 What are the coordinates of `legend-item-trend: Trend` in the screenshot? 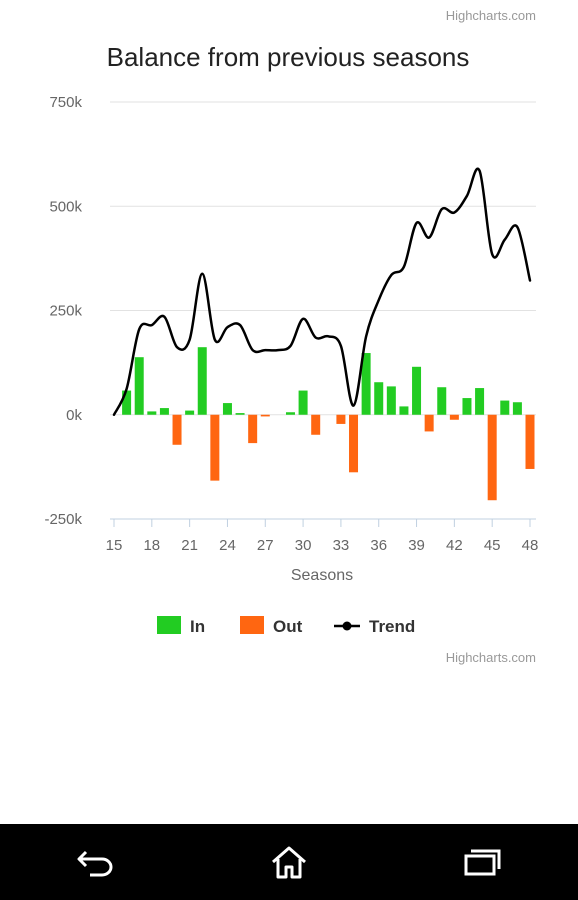 It's located at (374, 626).